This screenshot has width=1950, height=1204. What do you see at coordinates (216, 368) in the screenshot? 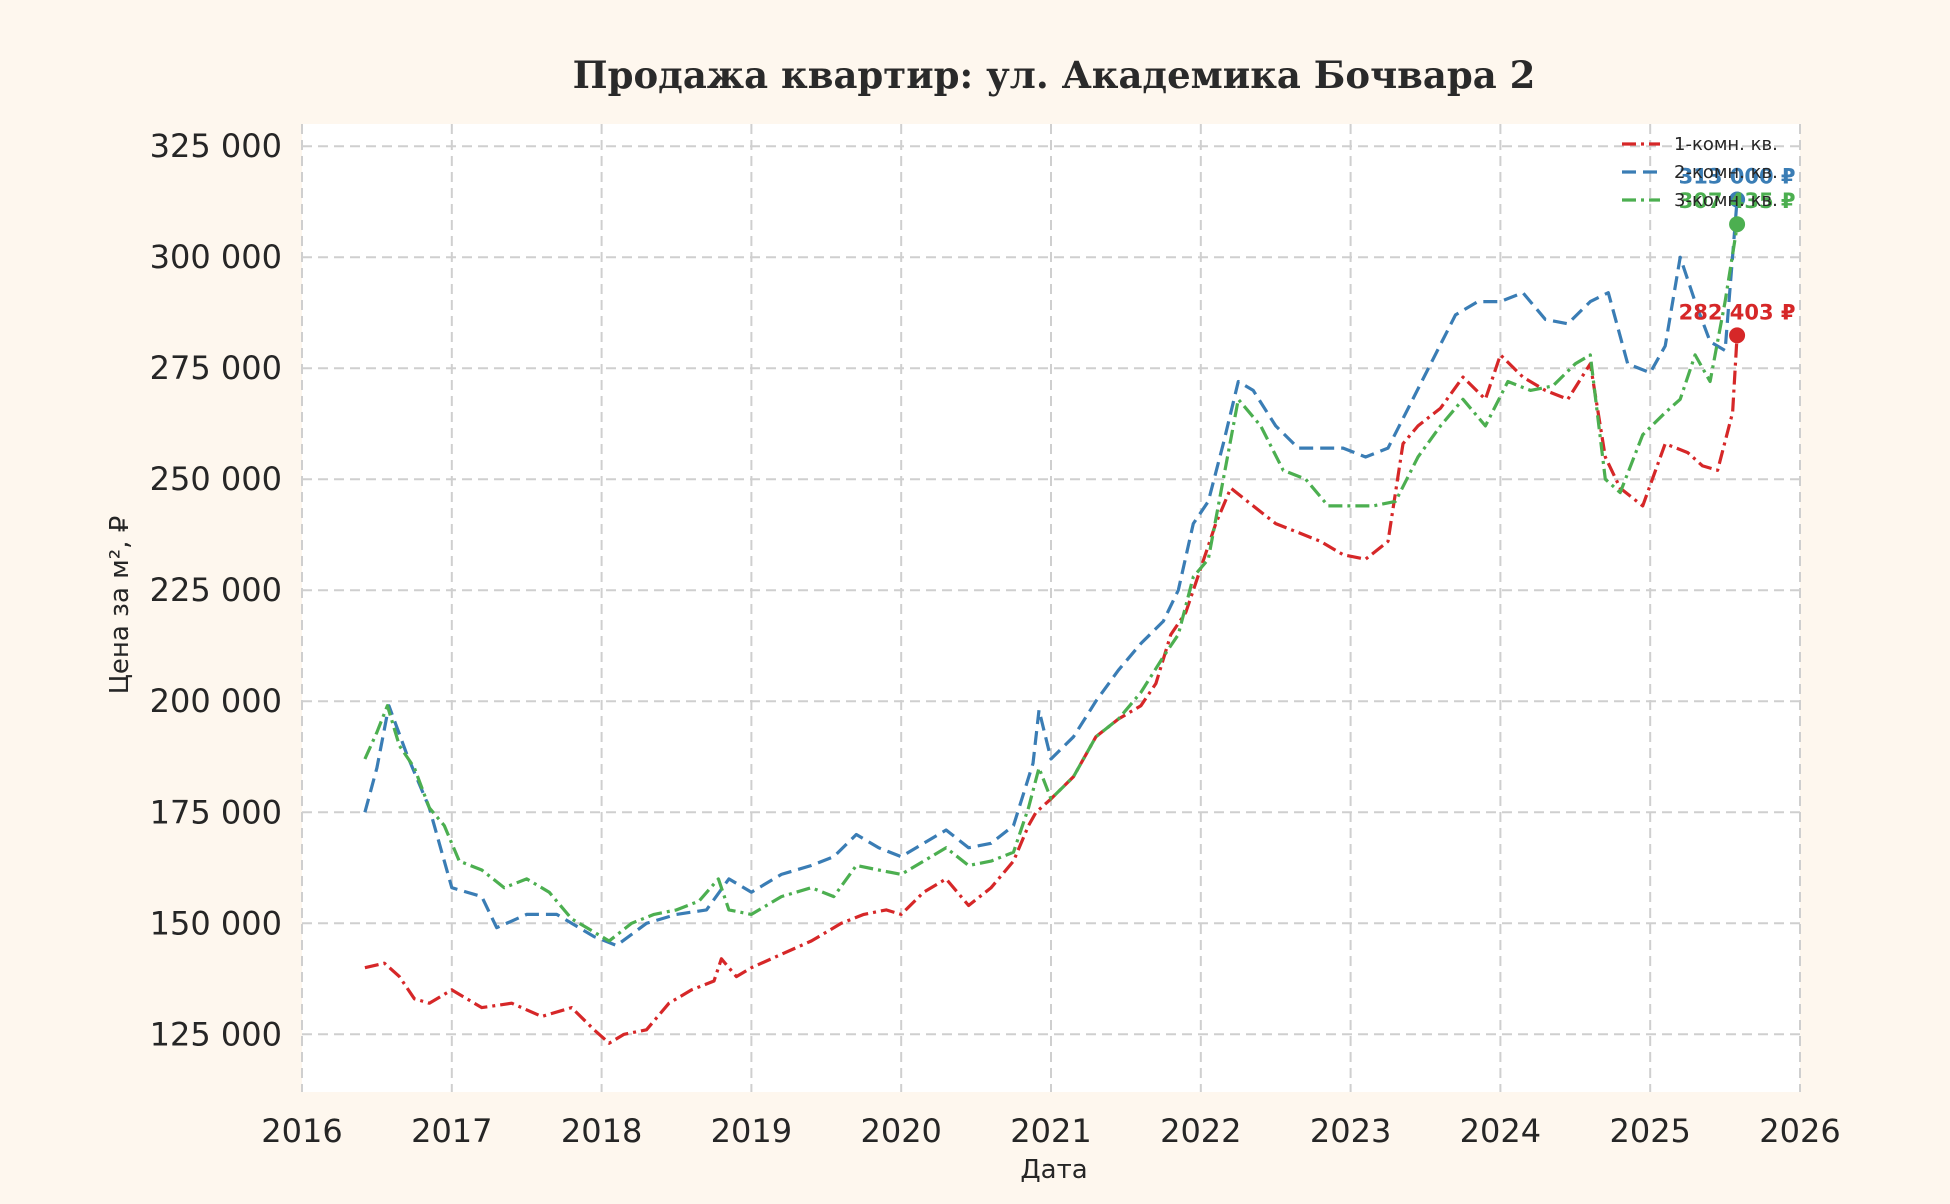
I see `y-tick-label: 275 000` at bounding box center [216, 368].